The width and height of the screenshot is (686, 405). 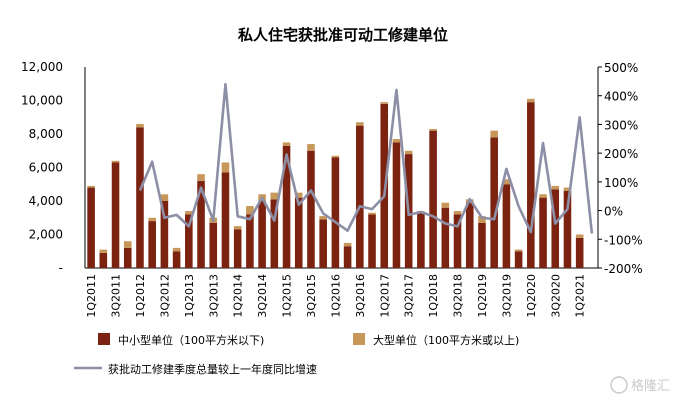 What do you see at coordinates (482, 296) in the screenshot?
I see `x-tick-label: 1Q2019` at bounding box center [482, 296].